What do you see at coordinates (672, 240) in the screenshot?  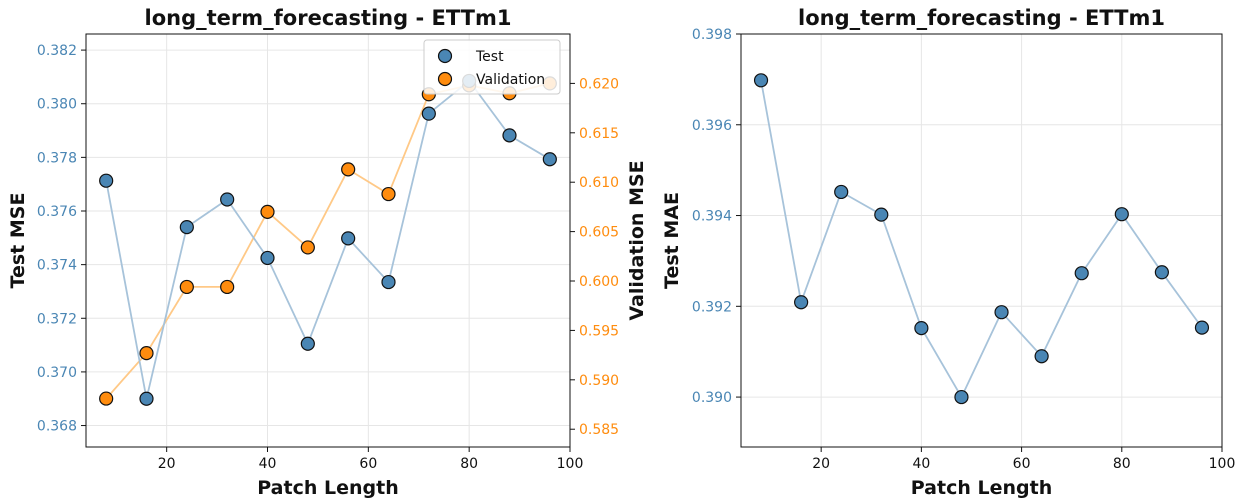 I see `right-panel-y-axis-label: Test MAE` at bounding box center [672, 240].